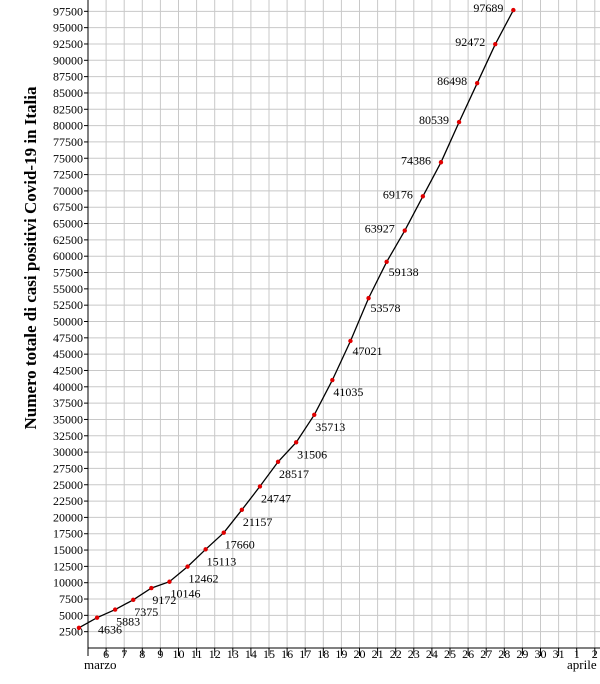 The image size is (600, 684). What do you see at coordinates (68, 338) in the screenshot?
I see `y-tick-label: 47500` at bounding box center [68, 338].